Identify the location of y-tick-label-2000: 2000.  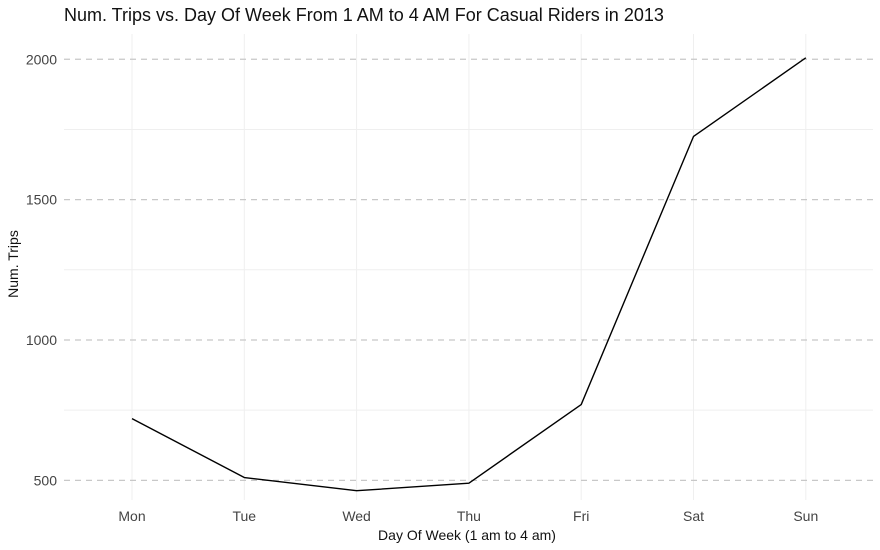
(41, 59).